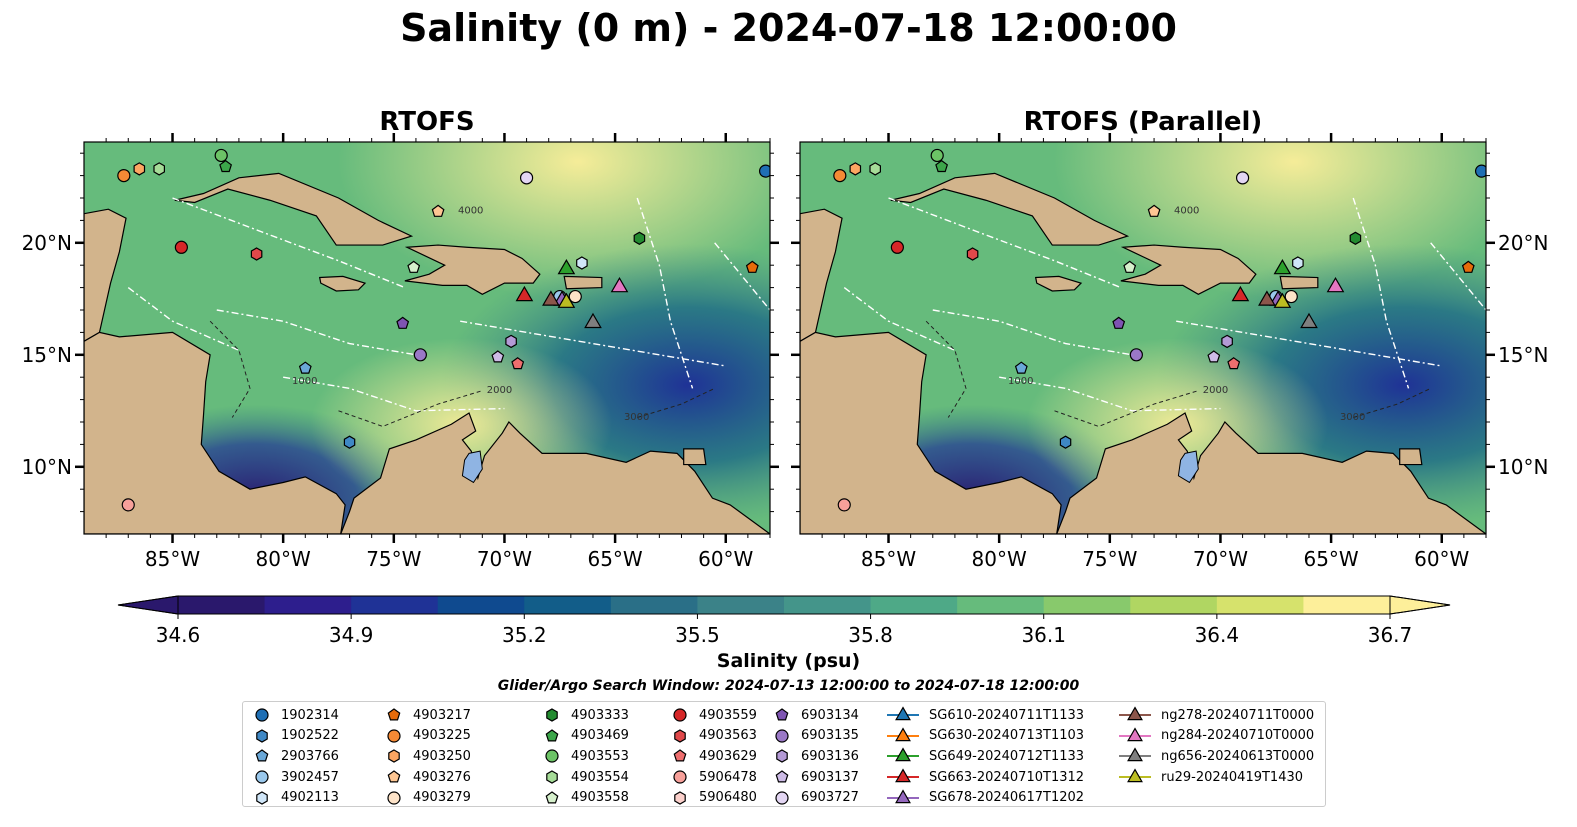  I want to click on colorbar-tick-label: 36.4, so click(1217, 635).